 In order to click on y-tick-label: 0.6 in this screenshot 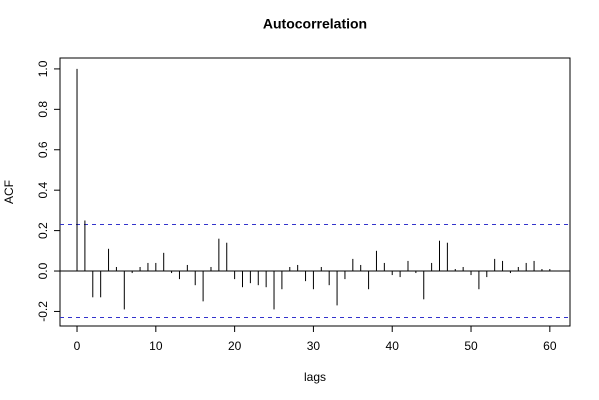, I will do `click(43, 149)`.